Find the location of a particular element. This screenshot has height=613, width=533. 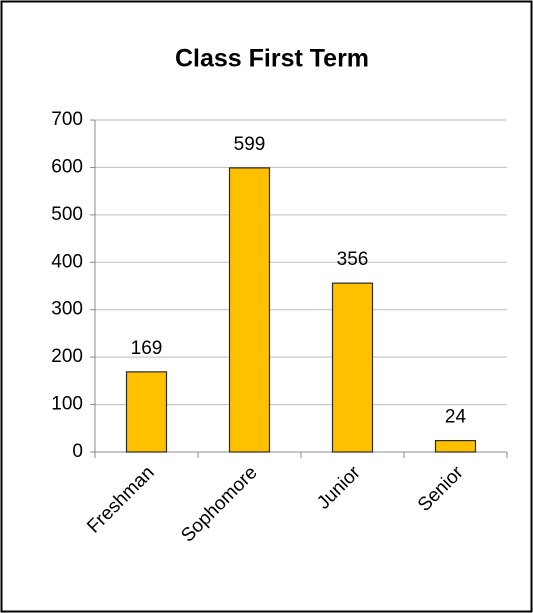

y-tick-label: 600 is located at coordinates (67, 166).